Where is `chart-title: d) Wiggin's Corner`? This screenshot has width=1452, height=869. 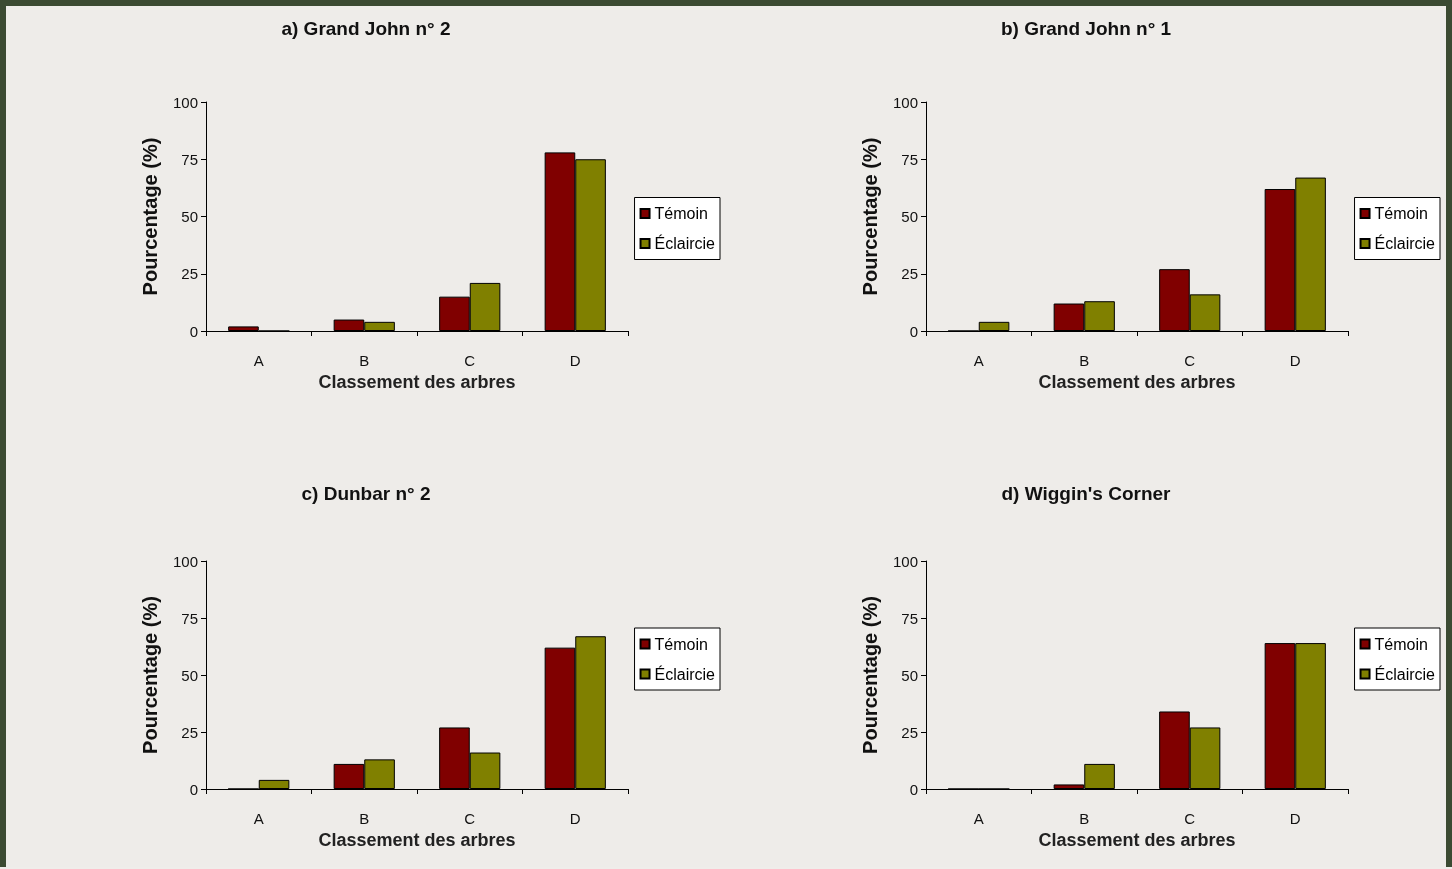 chart-title: d) Wiggin's Corner is located at coordinates (1086, 493).